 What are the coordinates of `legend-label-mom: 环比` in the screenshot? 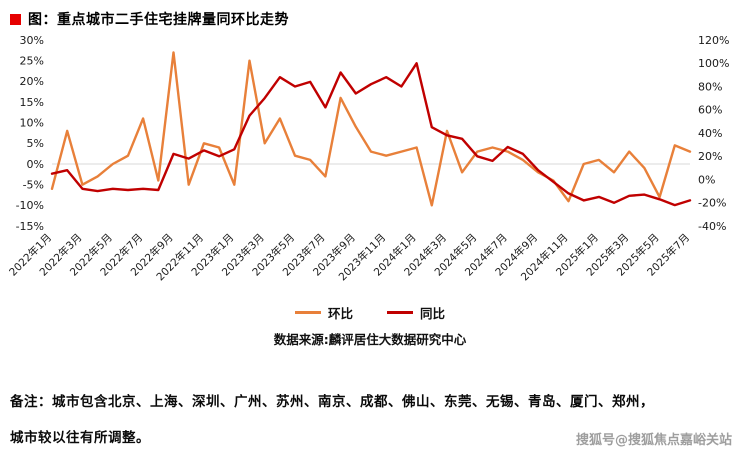 It's located at (340, 313).